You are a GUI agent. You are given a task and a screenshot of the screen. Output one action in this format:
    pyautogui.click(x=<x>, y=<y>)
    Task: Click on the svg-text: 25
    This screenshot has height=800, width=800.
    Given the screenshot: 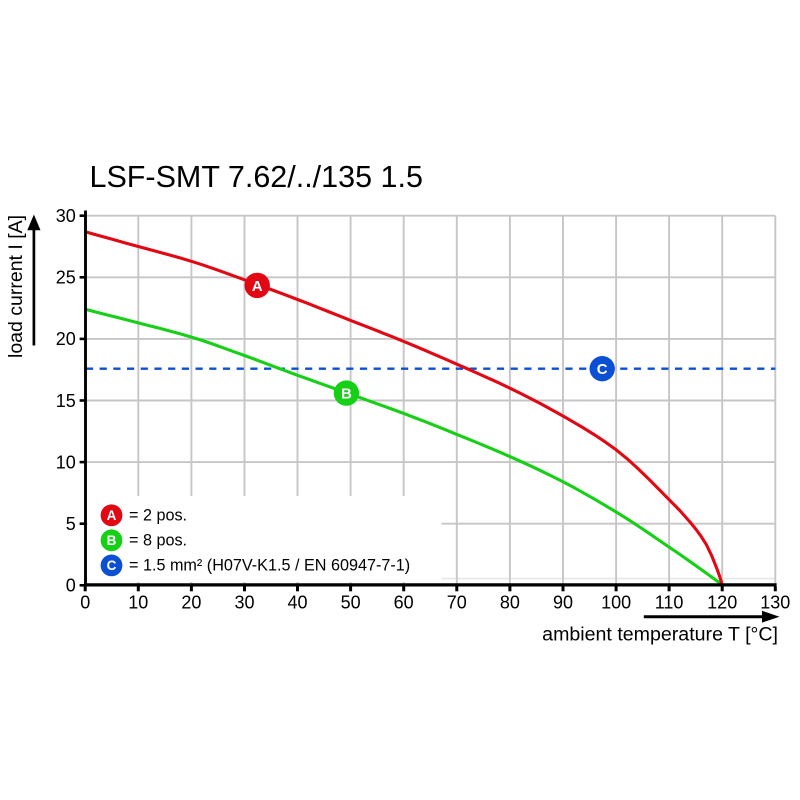 What is the action you would take?
    pyautogui.click(x=66, y=278)
    